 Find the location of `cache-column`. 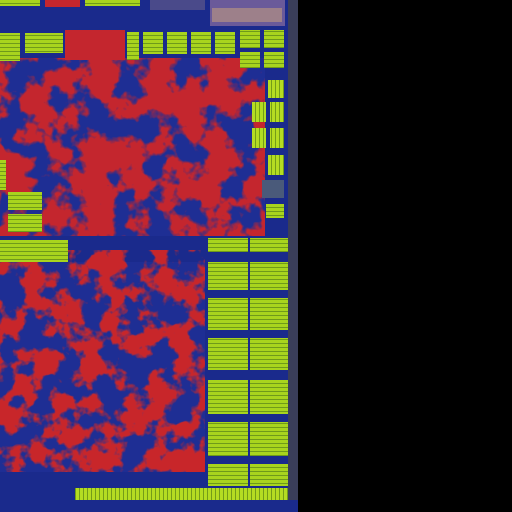

cache-column is located at coordinates (248, 362).